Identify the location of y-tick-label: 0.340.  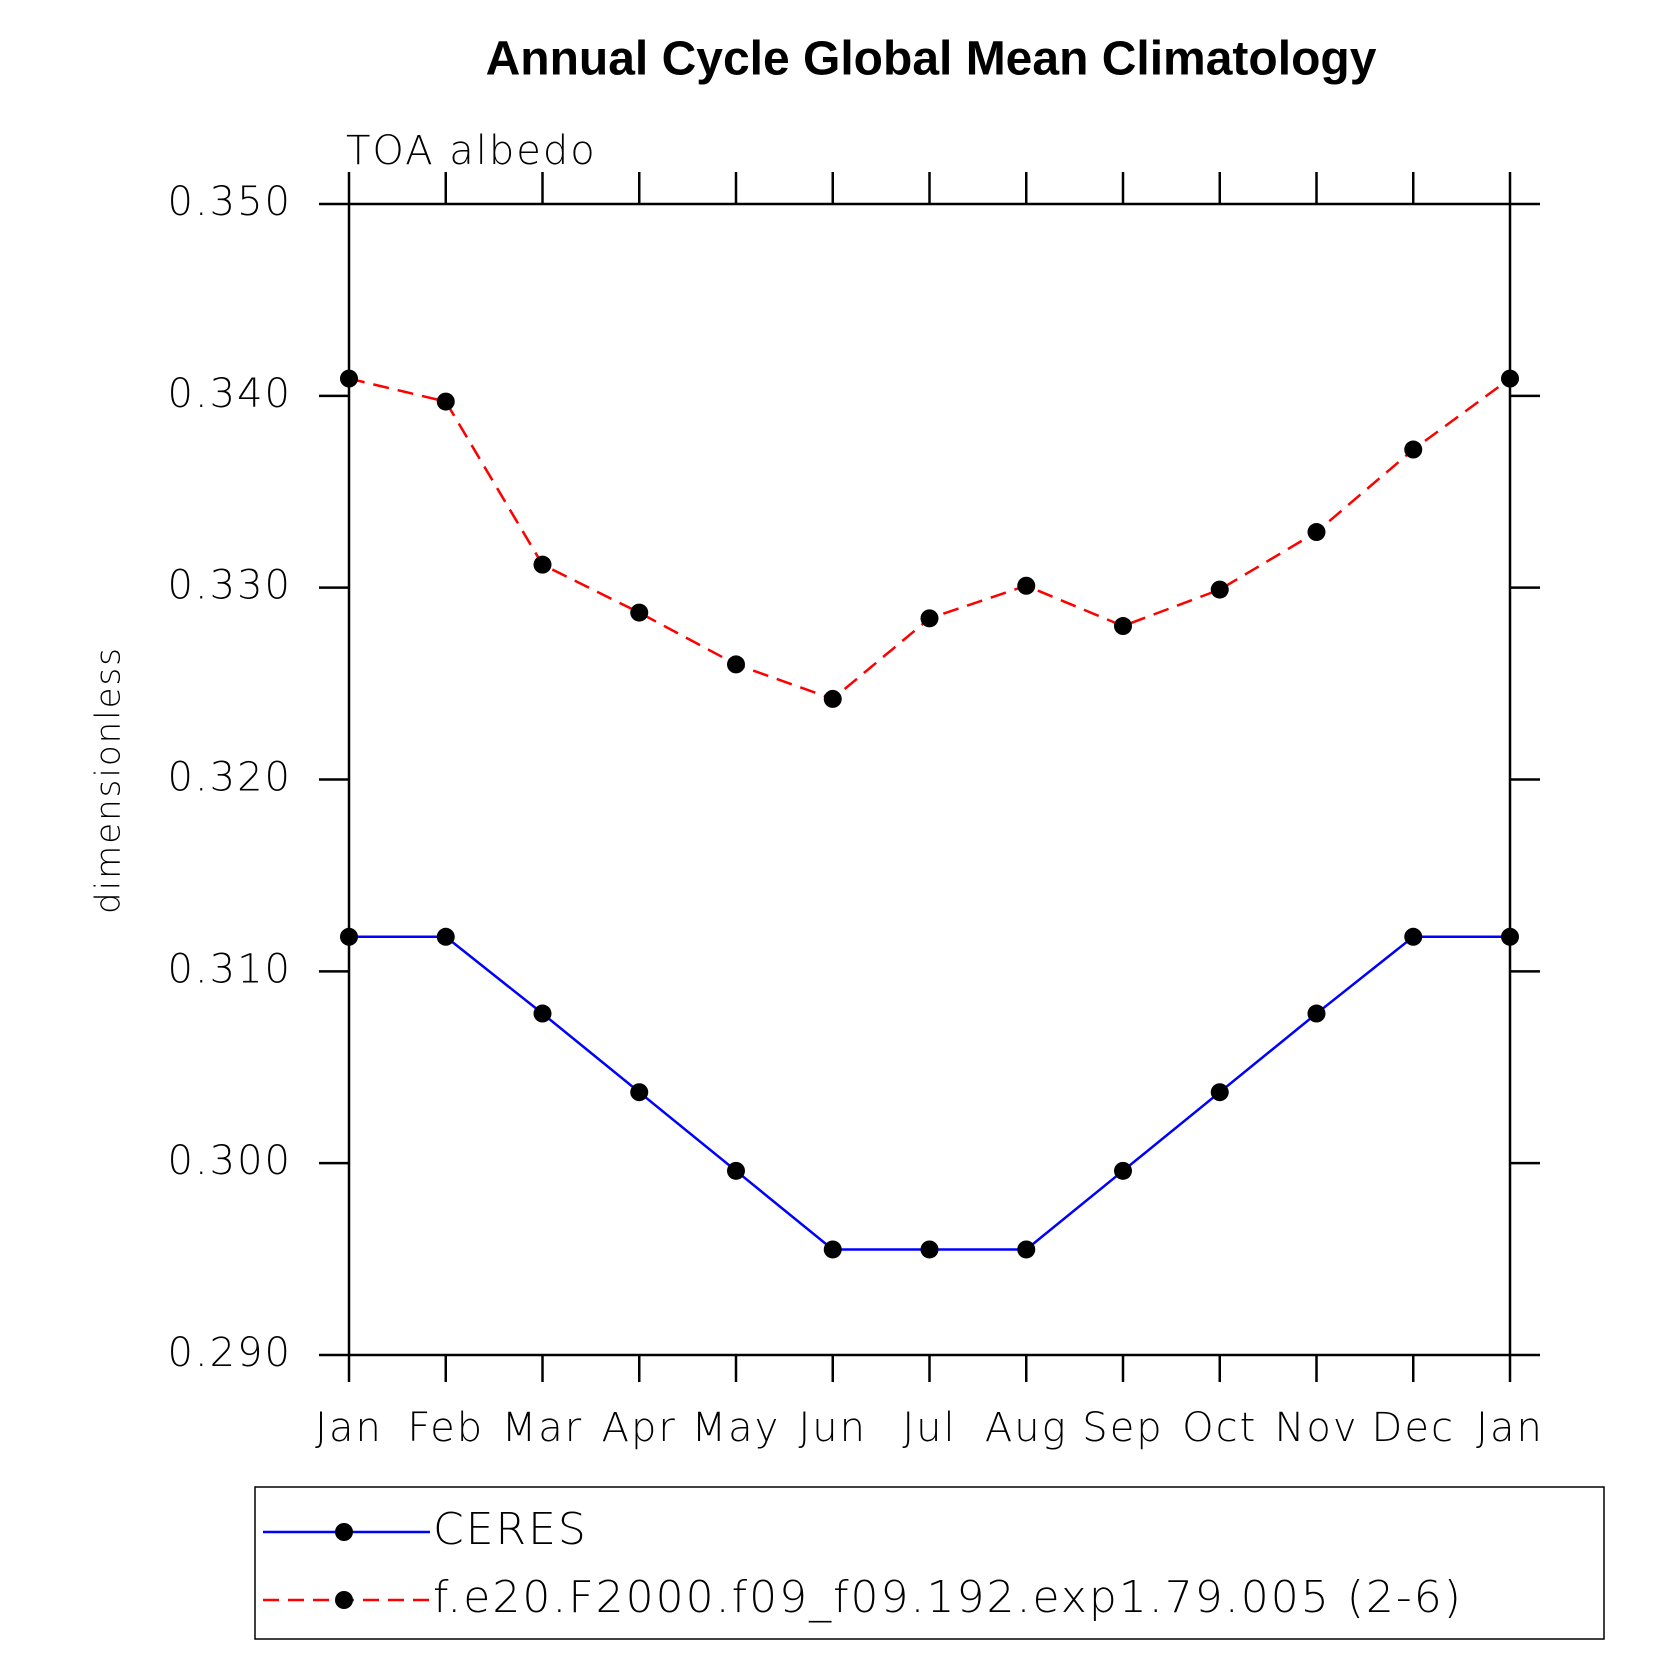
(229, 394).